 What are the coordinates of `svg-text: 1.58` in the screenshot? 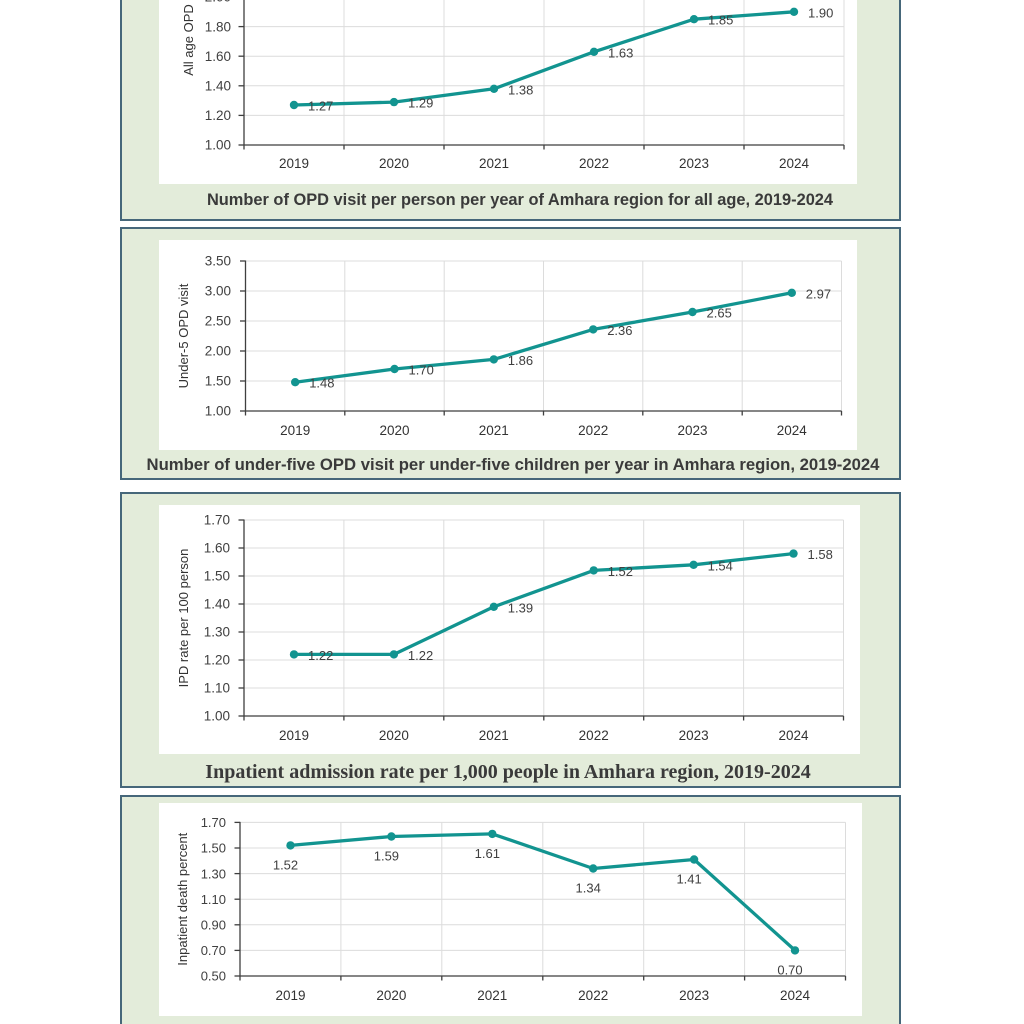 It's located at (820, 554).